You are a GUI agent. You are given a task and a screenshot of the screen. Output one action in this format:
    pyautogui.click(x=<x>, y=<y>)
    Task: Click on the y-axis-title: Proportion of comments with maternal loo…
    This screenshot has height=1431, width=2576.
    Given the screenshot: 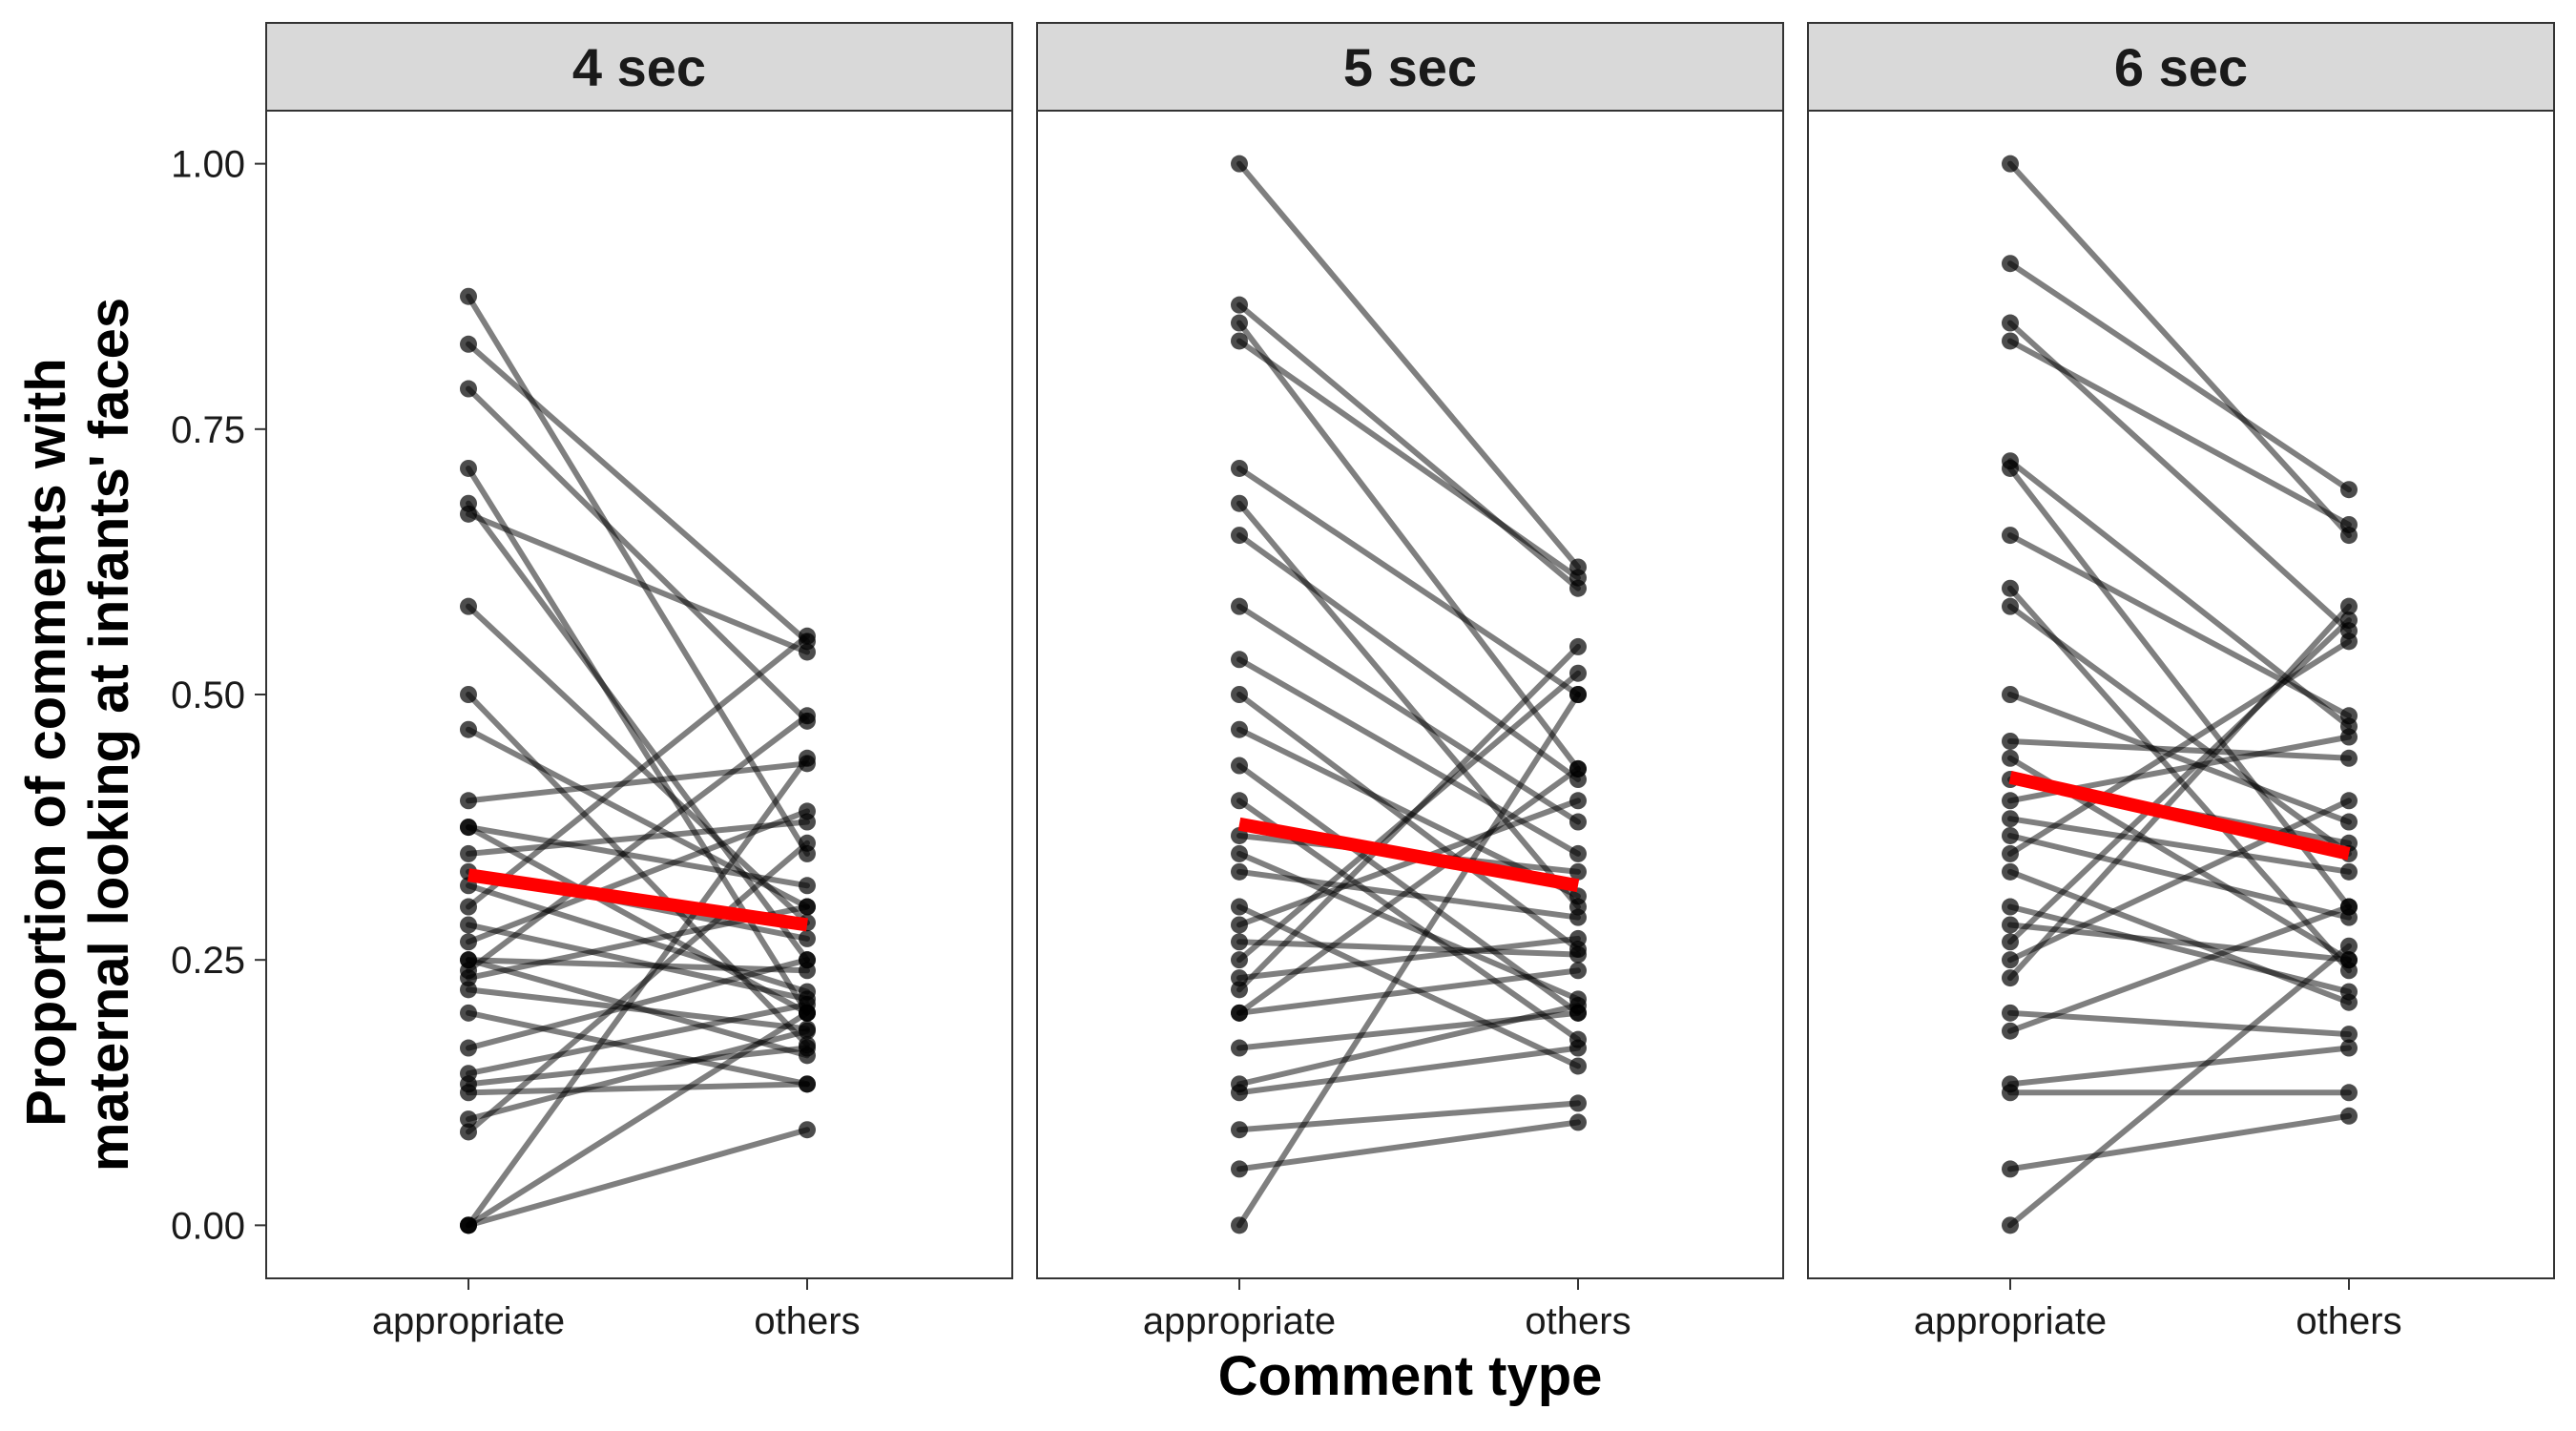 What is the action you would take?
    pyautogui.click(x=77, y=735)
    